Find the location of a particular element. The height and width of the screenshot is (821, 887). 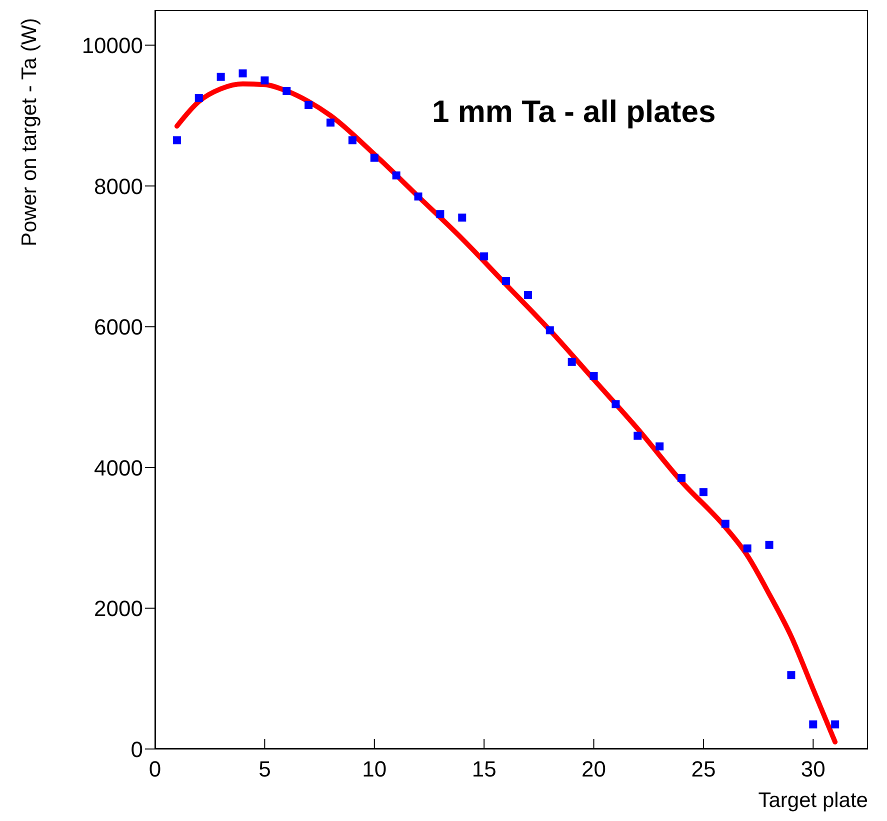

x-tick-label: 5 is located at coordinates (264, 769).